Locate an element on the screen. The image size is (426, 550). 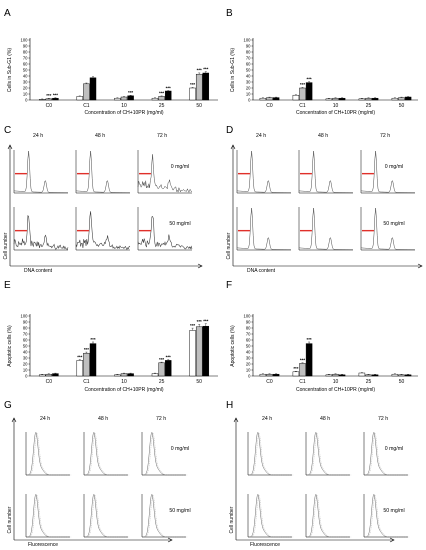
time-label: 72 h is located at coordinates (161, 419).